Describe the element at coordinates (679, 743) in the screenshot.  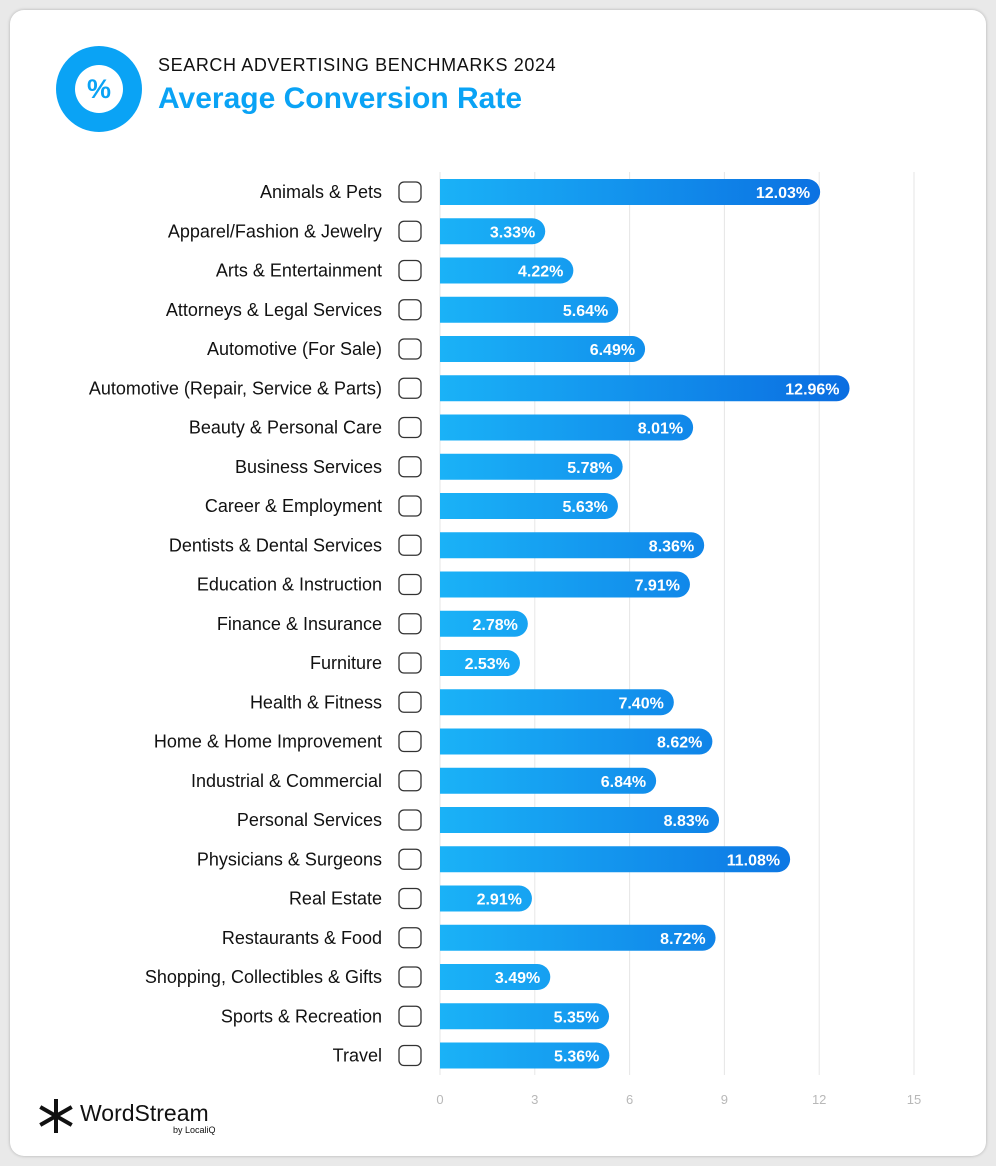
I see `value-label: 8.62%` at that location.